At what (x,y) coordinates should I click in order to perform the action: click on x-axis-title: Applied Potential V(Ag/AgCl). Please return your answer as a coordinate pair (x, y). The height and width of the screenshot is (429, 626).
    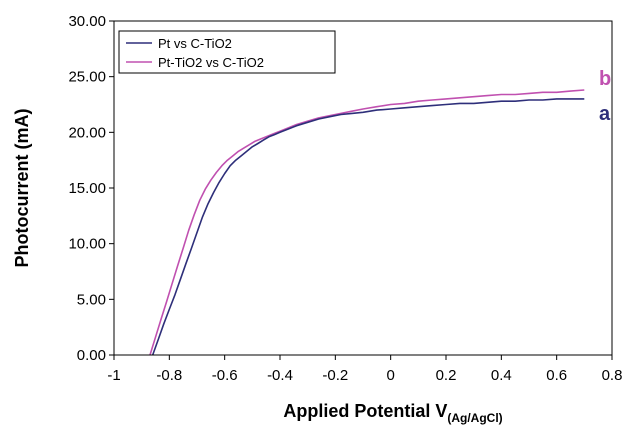
    Looking at the image, I should click on (392, 413).